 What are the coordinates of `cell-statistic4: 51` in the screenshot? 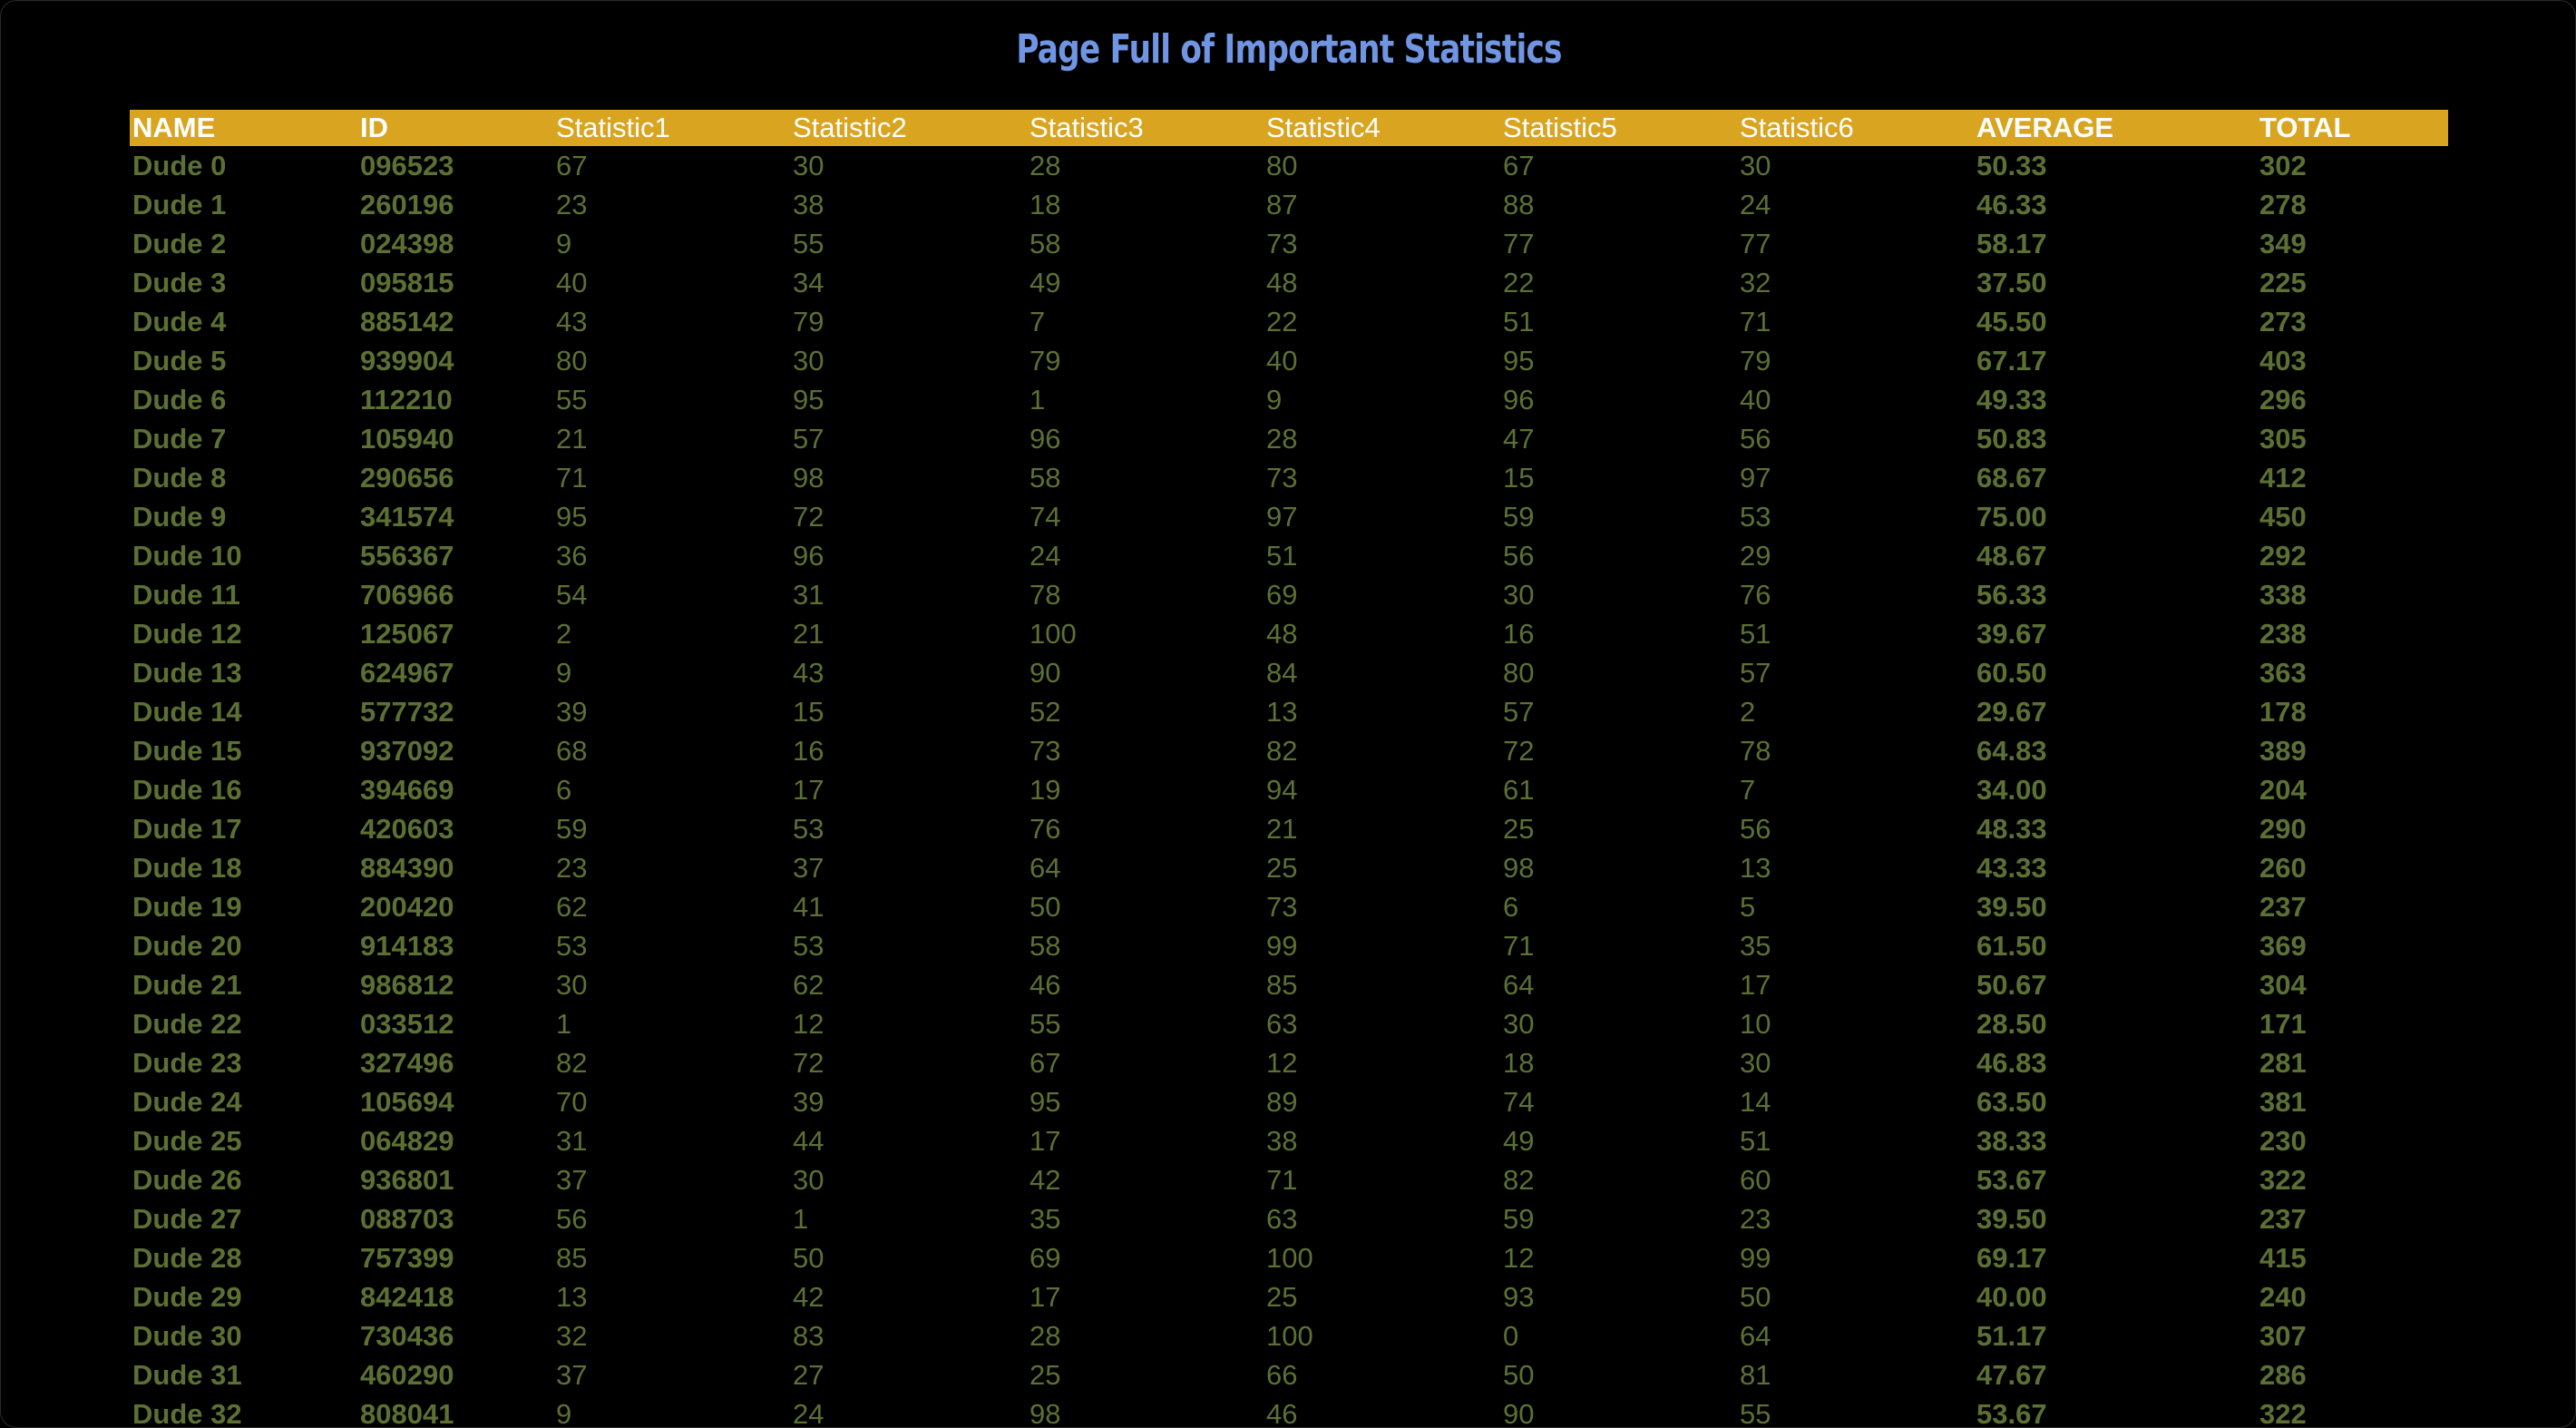 It's located at (1282, 556).